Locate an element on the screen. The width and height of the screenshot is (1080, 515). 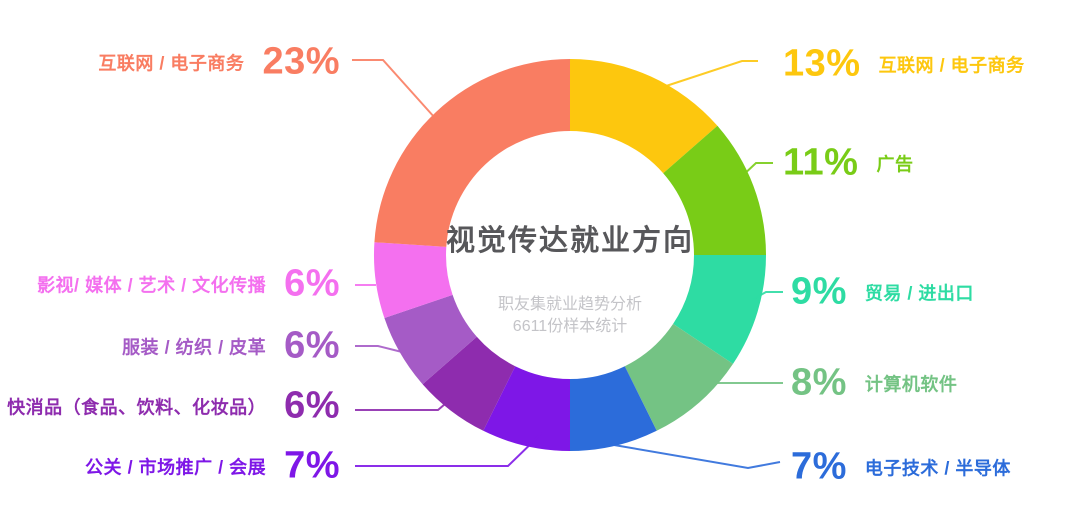
legend-item-4: 7% 电子技术 / 半导体 is located at coordinates (901, 467).